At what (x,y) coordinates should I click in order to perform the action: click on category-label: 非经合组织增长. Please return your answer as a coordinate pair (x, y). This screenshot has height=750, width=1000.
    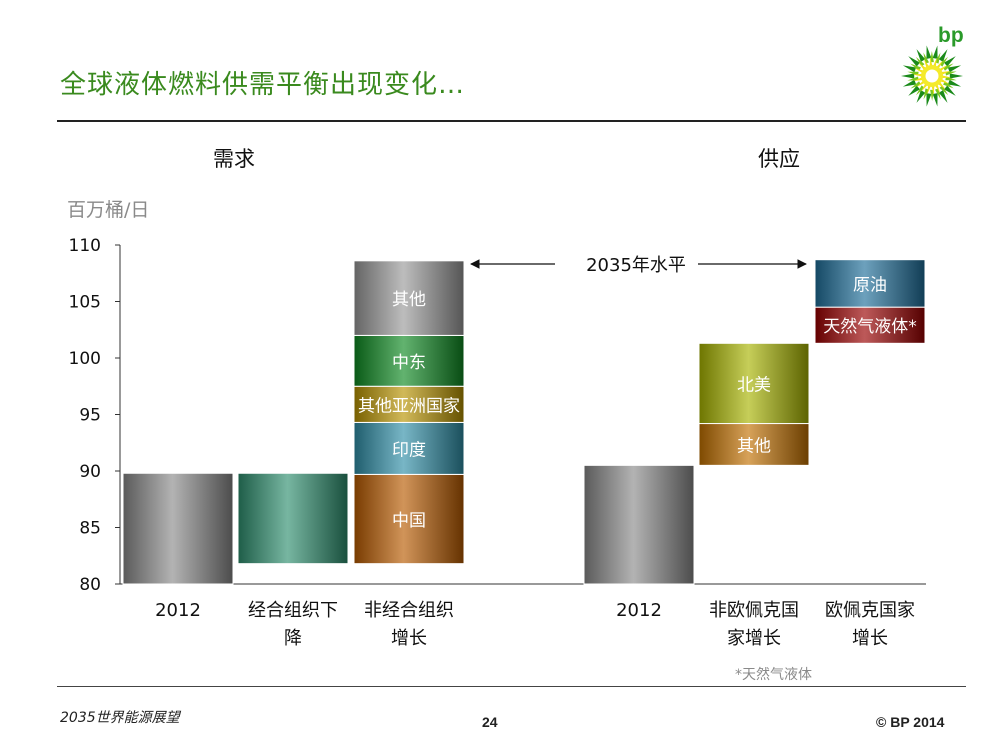
    Looking at the image, I should click on (409, 624).